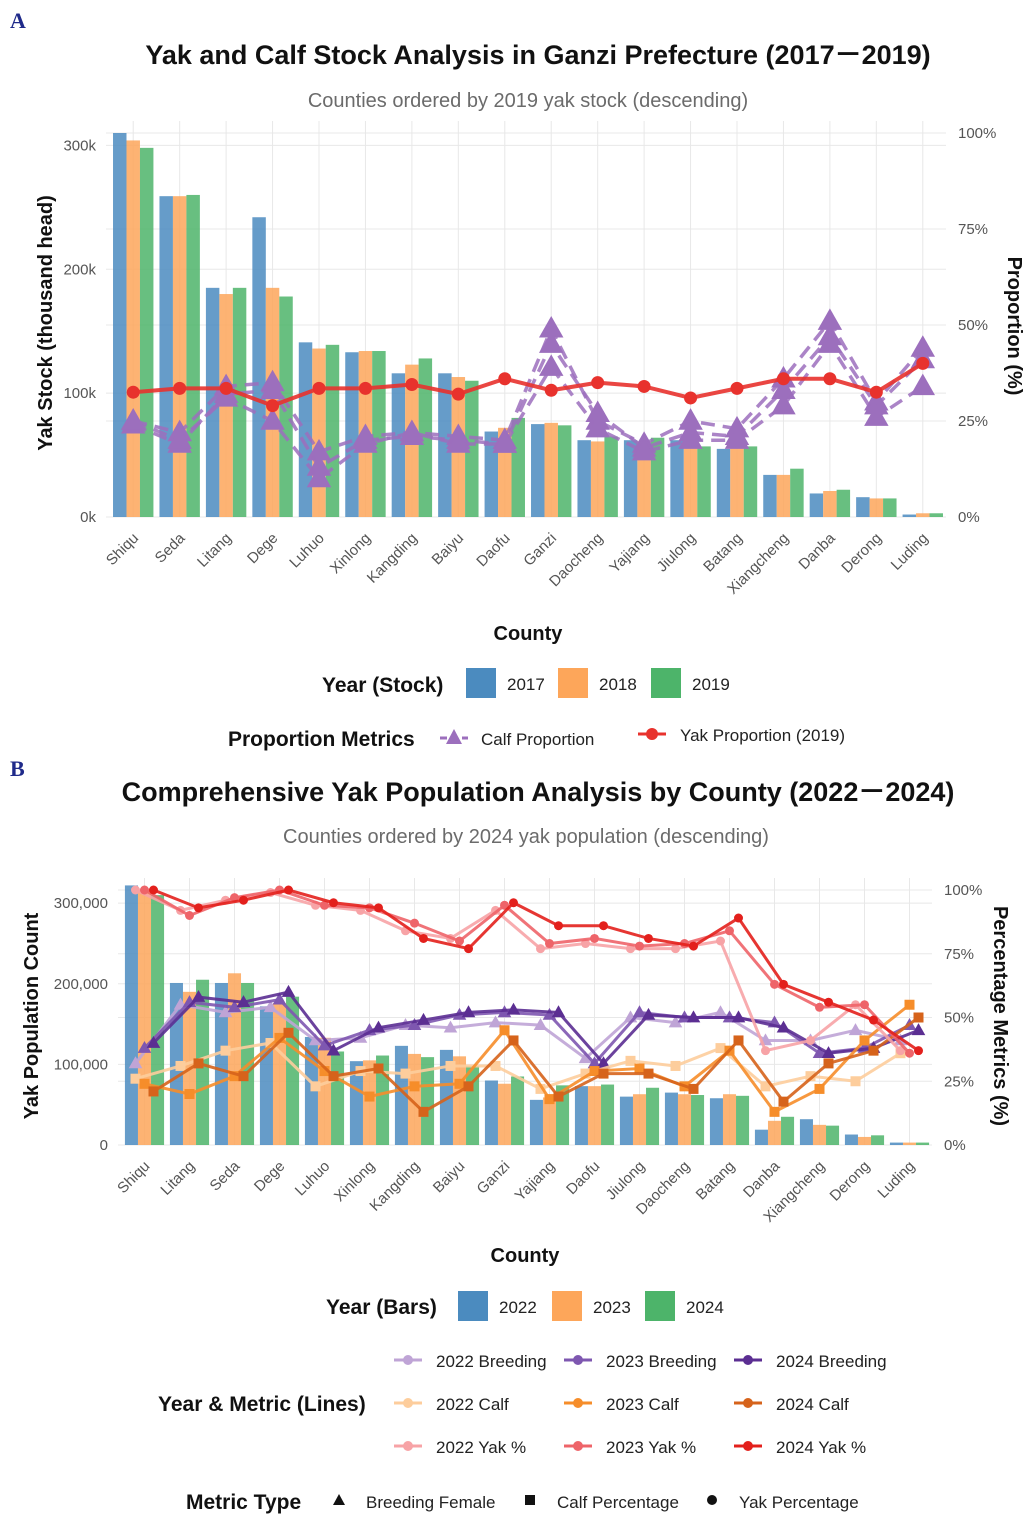  Describe the element at coordinates (324, 1071) in the screenshot. I see `point-2023-calf-luhuo` at that location.